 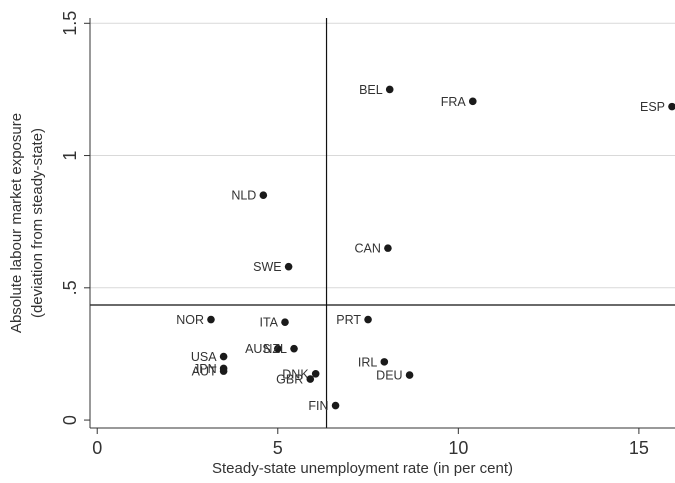 I want to click on data-point-bel: BEL, so click(x=376, y=90).